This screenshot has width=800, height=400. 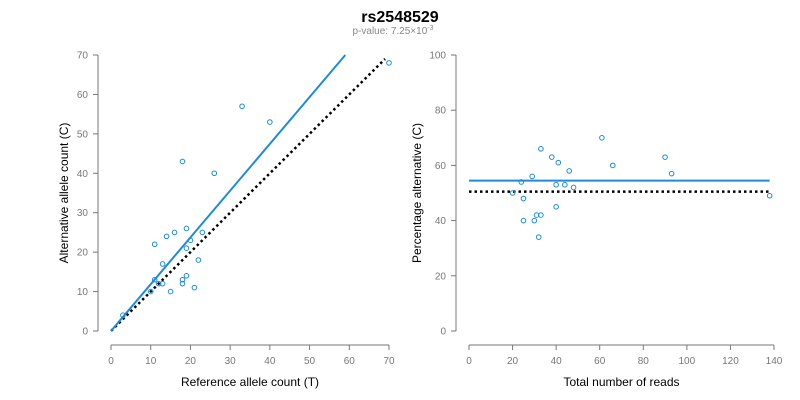 What do you see at coordinates (441, 111) in the screenshot?
I see `y-tick-label: 80` at bounding box center [441, 111].